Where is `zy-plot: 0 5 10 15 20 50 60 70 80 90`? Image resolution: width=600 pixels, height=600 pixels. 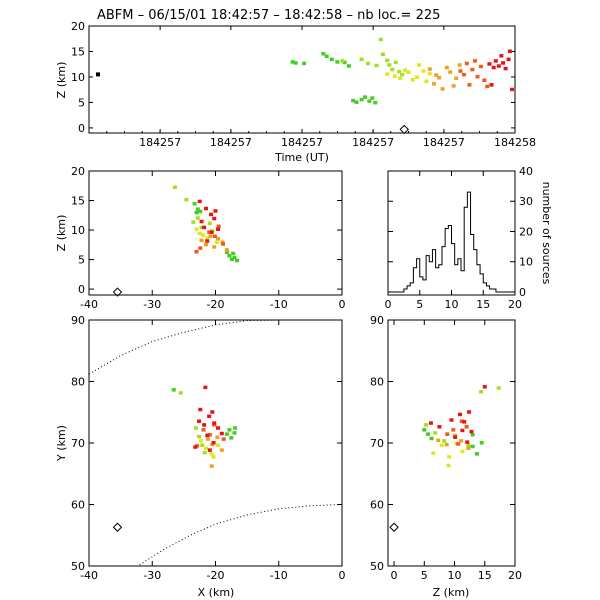
zy-plot: 0 5 10 15 20 50 60 70 80 90 is located at coordinates (446, 448).